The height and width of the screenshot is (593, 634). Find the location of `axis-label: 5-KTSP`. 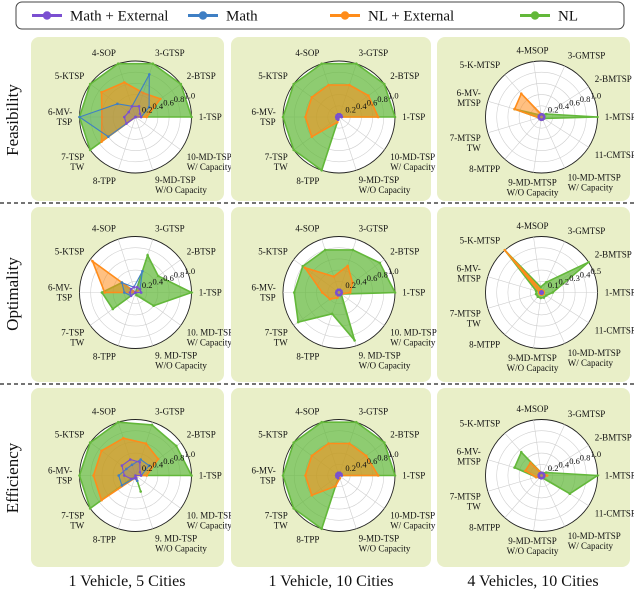

axis-label: 5-KTSP is located at coordinates (273, 76).